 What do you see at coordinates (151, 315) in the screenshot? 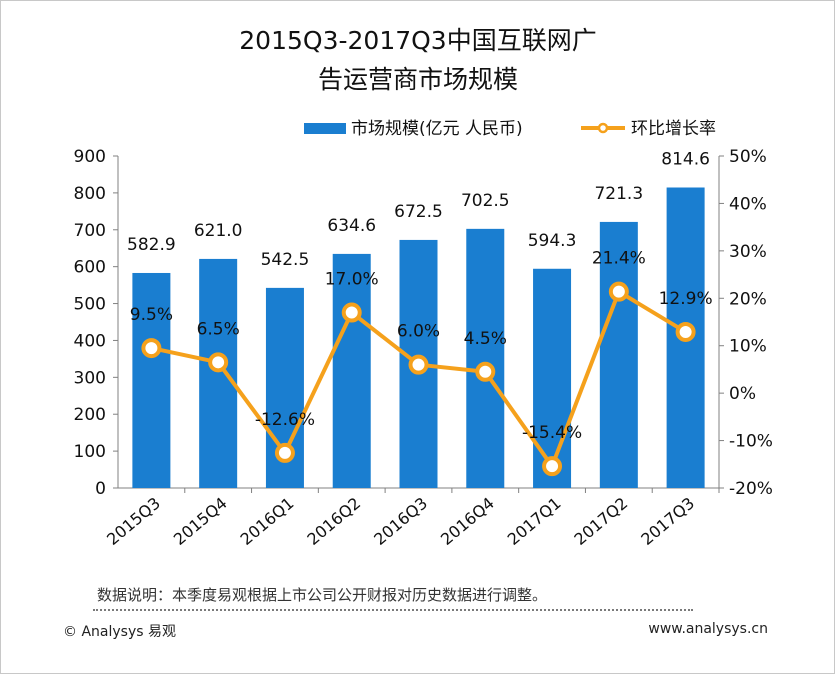
I see `growth-value-label: 9.5%` at bounding box center [151, 315].